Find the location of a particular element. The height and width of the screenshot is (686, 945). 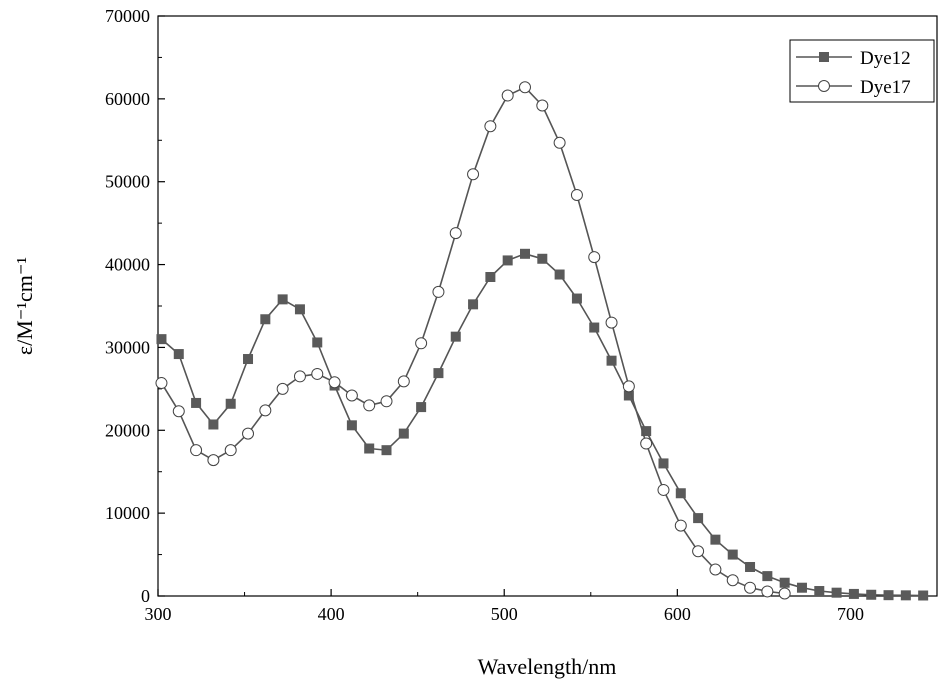

y-tick-label: 30000 is located at coordinates (127, 347).